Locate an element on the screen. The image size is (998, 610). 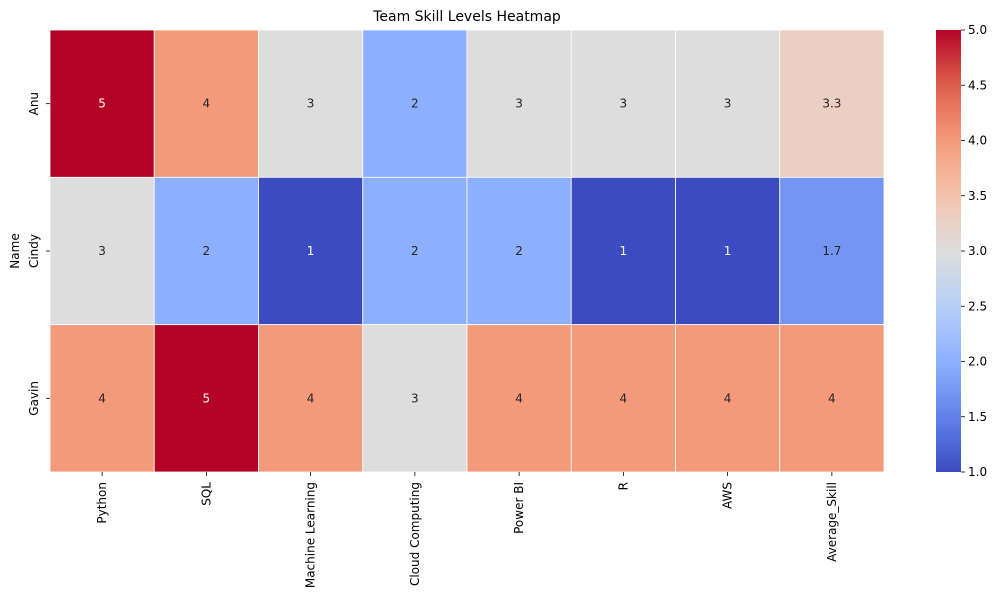
colorbar-tick-label: 4.5 is located at coordinates (977, 85).